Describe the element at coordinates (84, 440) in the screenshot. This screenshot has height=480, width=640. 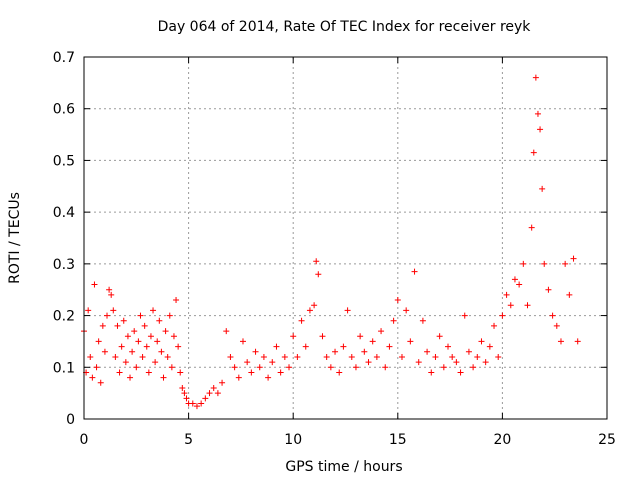
I see `x-tick-label: 0` at that location.